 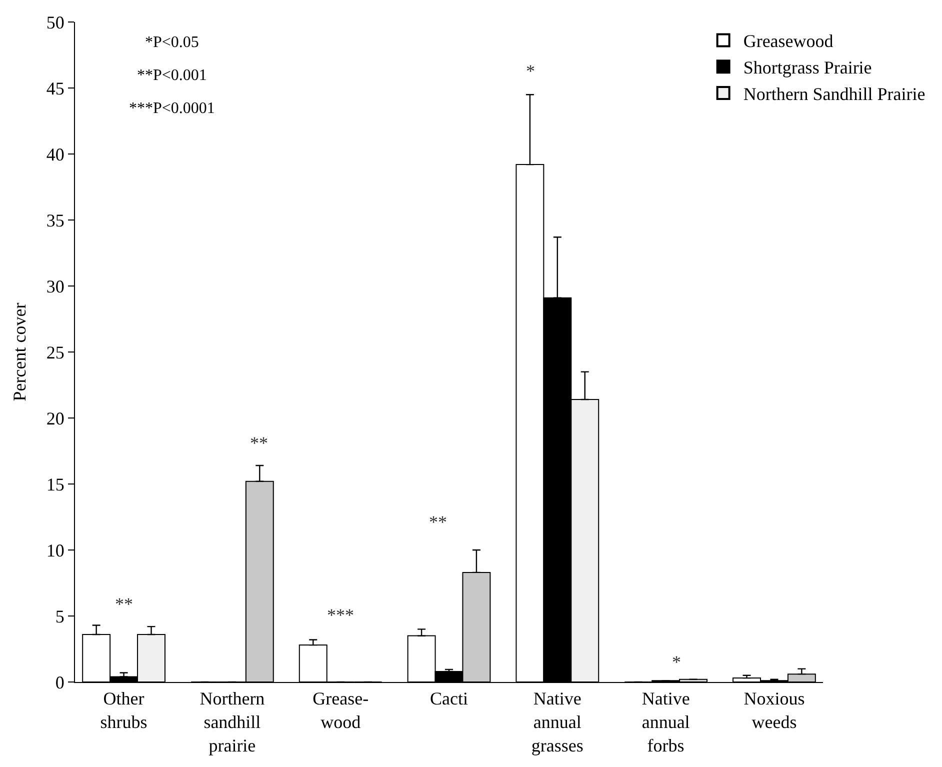 What do you see at coordinates (774, 710) in the screenshot?
I see `x-tick-label: Noxious weeds` at bounding box center [774, 710].